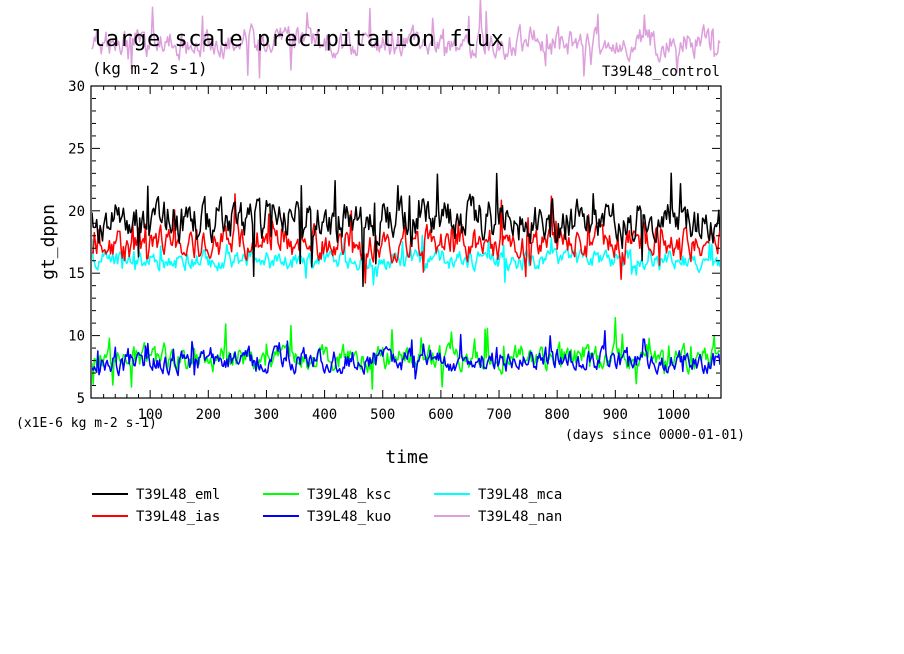 The height and width of the screenshot is (654, 904). I want to click on x-tick-label: 700, so click(498, 415).